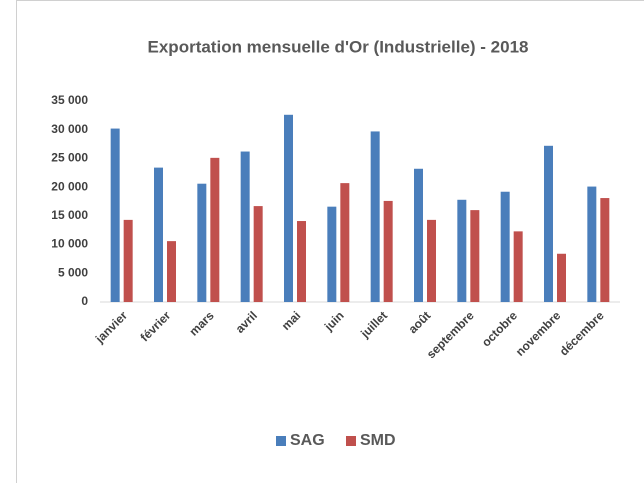  Describe the element at coordinates (69, 215) in the screenshot. I see `y-tick-label: 15 000` at that location.